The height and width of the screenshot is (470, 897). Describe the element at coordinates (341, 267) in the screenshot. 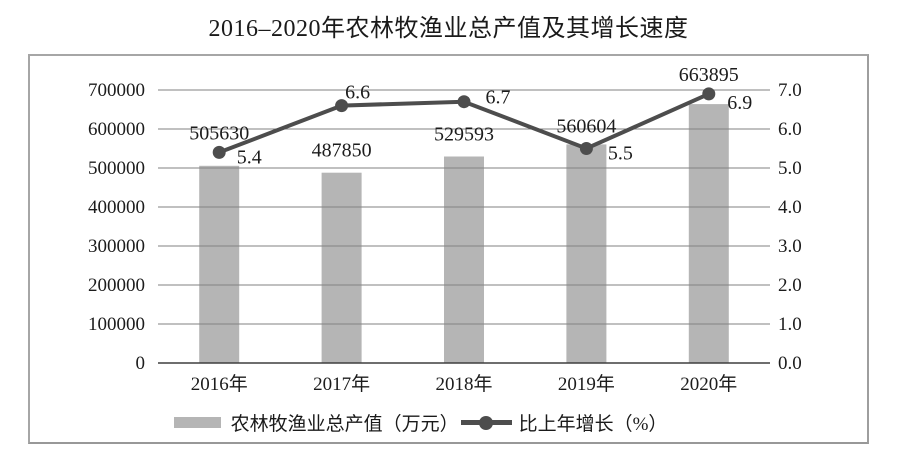

I see `bar-2017年` at that location.